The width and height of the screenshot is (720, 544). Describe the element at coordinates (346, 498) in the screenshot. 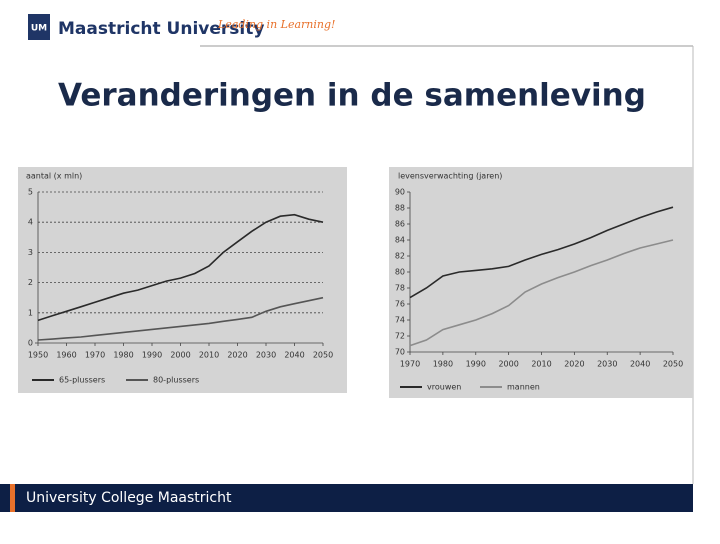

I see `footer-bar` at that location.